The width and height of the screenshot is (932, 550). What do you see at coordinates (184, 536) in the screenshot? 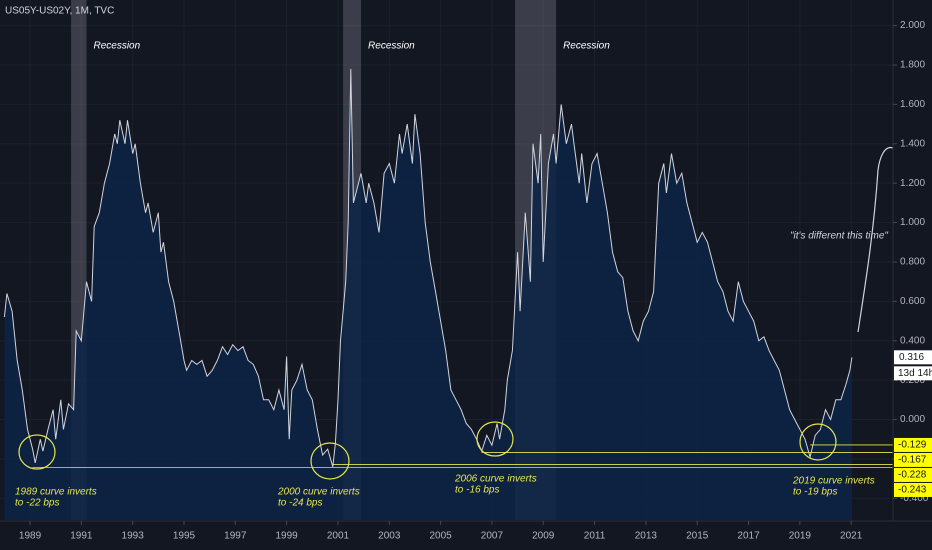
I see `x-tick-label: 1995` at bounding box center [184, 536].